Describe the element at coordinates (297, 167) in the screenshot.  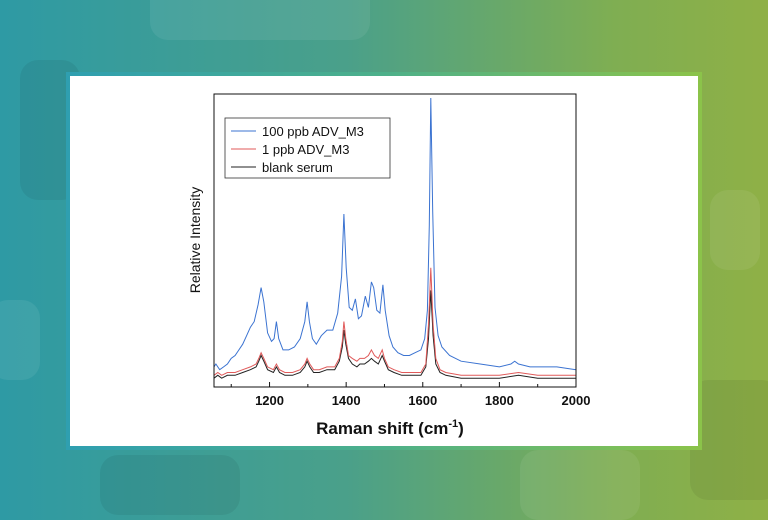
I see `legend-label: blank serum` at that location.